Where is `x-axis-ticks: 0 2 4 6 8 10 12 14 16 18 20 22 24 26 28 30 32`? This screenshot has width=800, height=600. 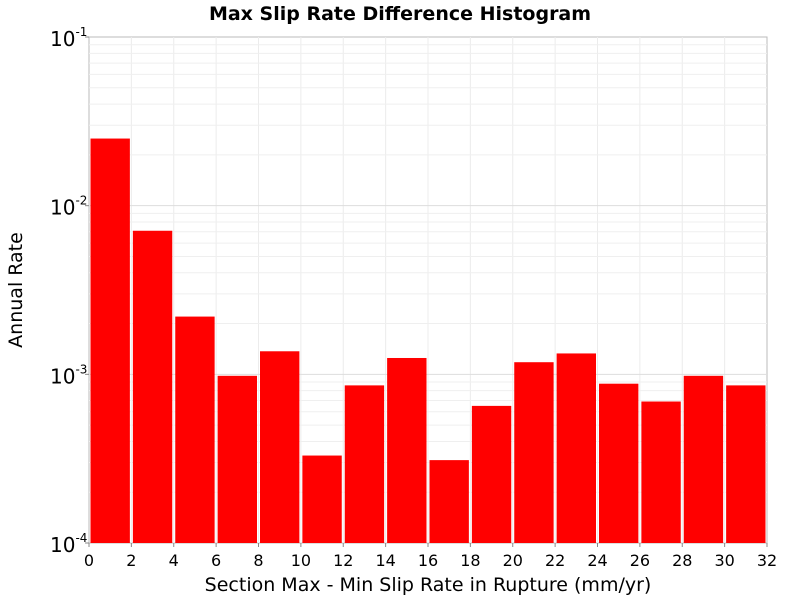
x-axis-ticks: 0 2 4 6 8 10 12 14 16 18 20 22 24 26 28 30 32 is located at coordinates (430, 556).